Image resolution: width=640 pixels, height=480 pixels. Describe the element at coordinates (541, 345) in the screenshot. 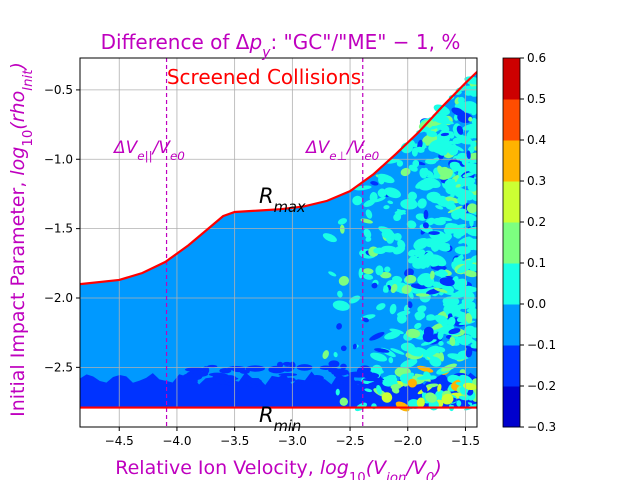

I see `colorbar-tick-label: −0.1` at that location.